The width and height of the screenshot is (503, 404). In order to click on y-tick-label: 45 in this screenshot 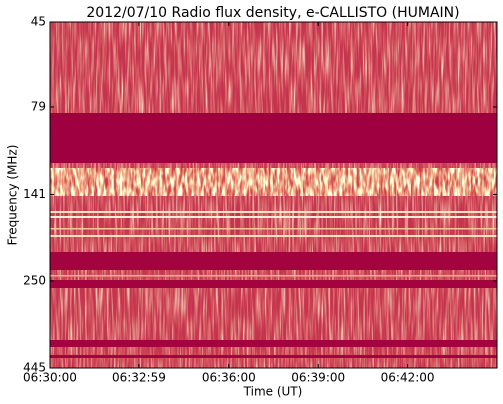, I will do `click(38, 22)`.